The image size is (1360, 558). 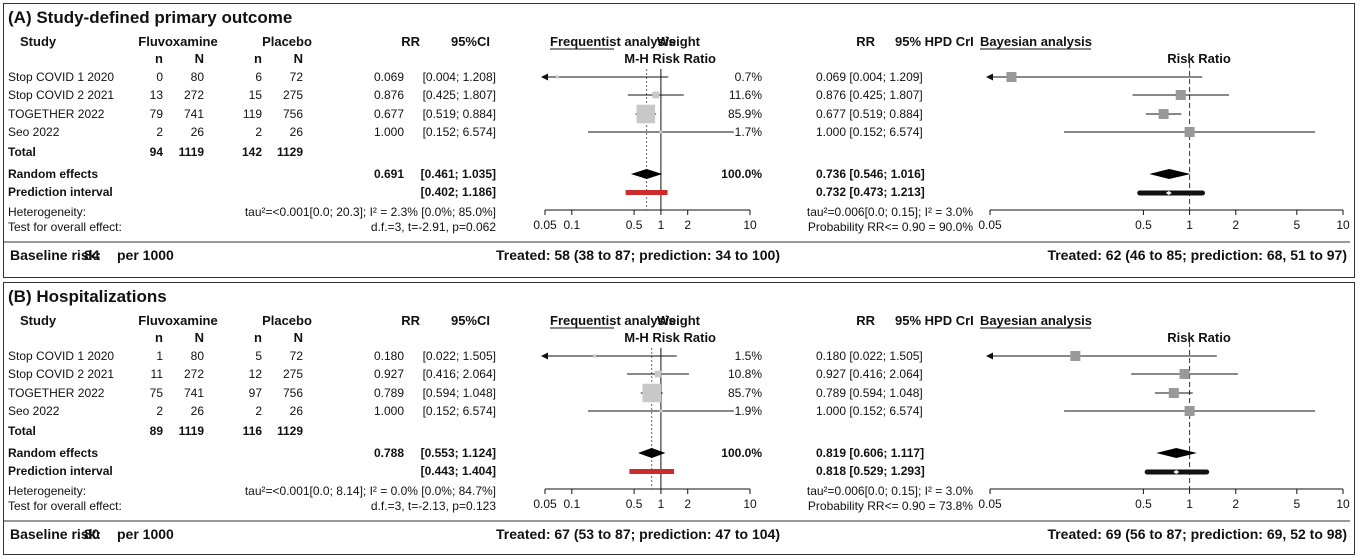 What do you see at coordinates (646, 192) in the screenshot?
I see `freq-prediction-bar` at bounding box center [646, 192].